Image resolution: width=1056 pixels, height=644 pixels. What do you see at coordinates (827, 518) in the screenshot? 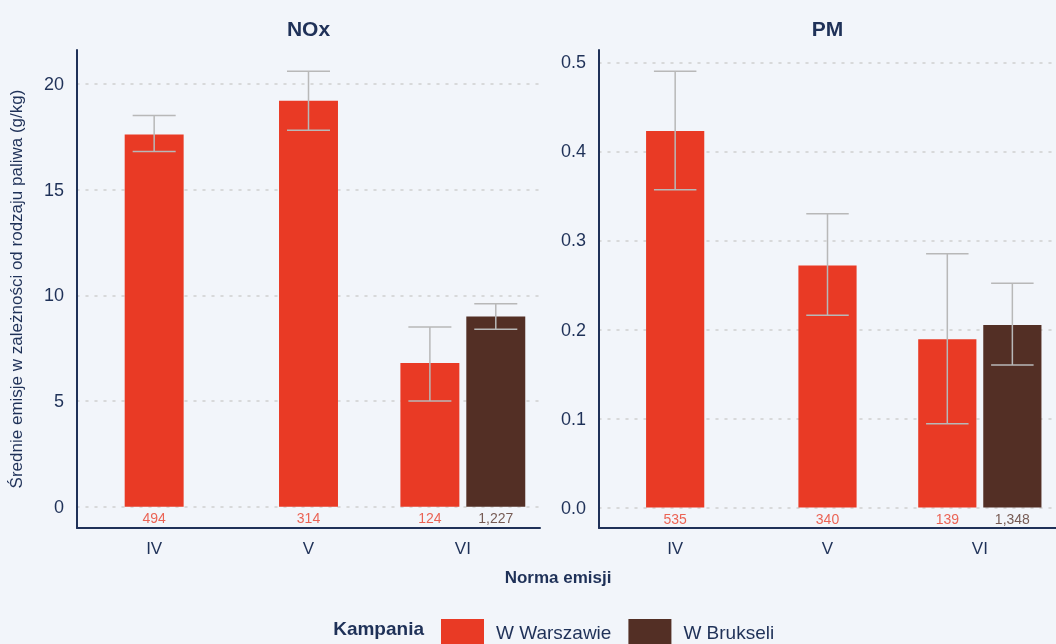
I see `annotation: 340` at bounding box center [827, 518].